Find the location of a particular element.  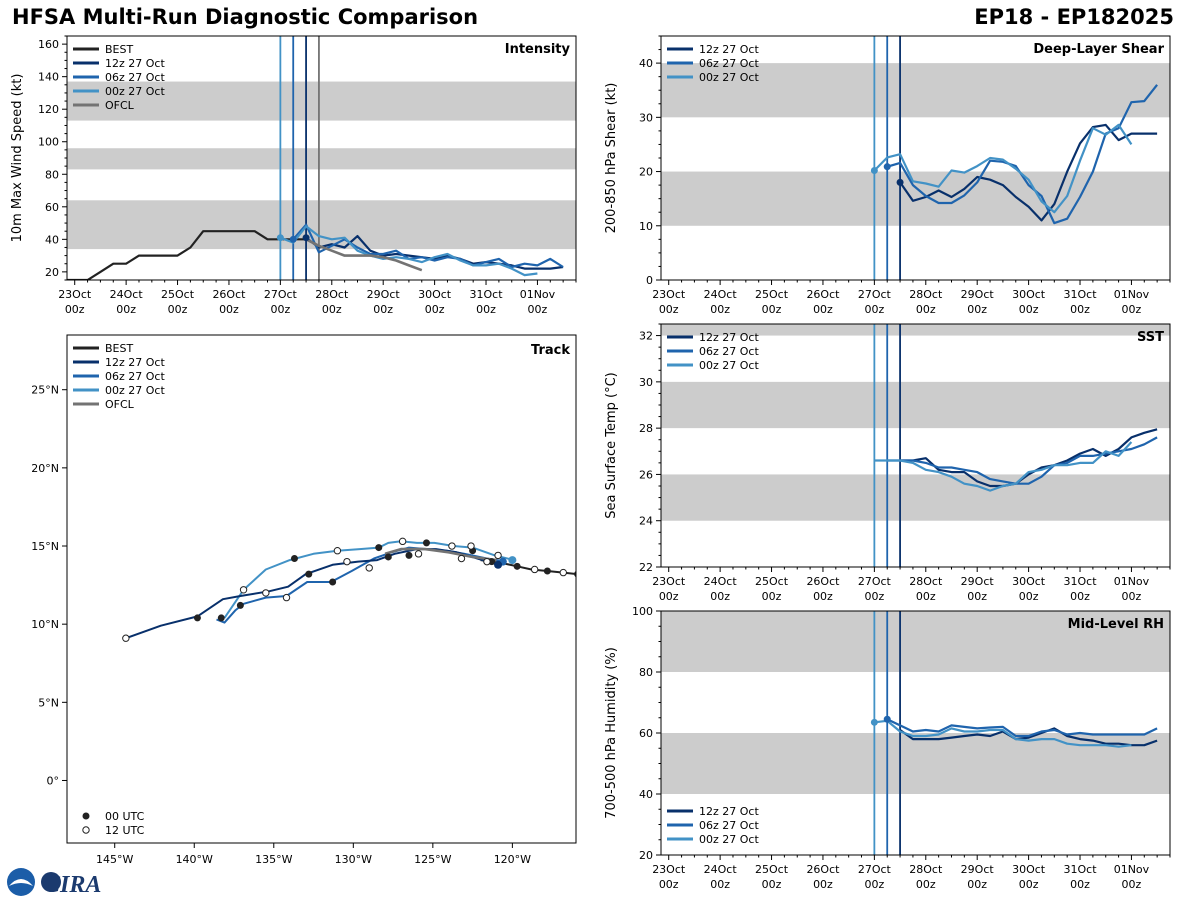

y-axis-label: Sea Surface Temp (°C) is located at coordinates (611, 445).